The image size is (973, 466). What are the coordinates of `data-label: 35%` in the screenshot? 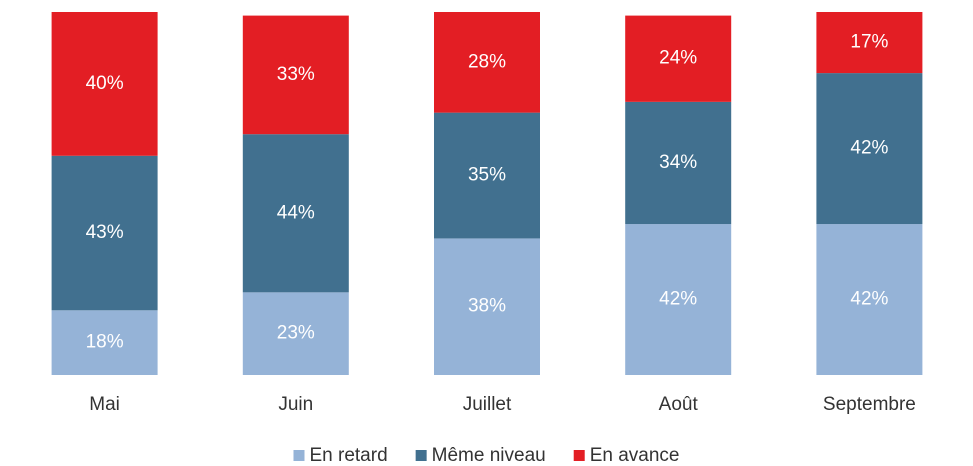 It's located at (487, 175).